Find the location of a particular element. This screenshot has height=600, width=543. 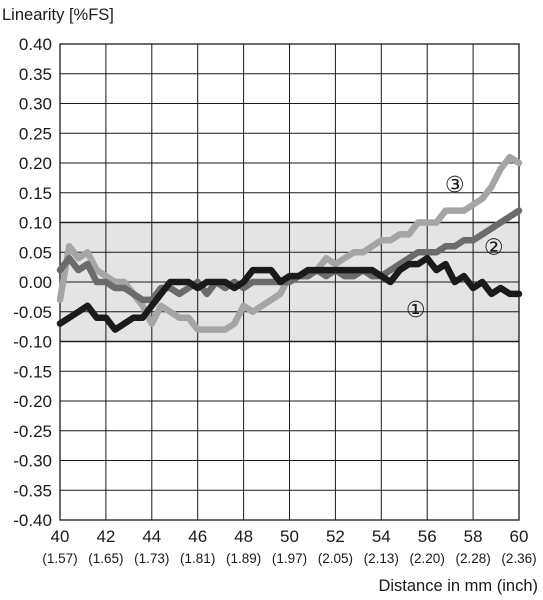

x-inch-label: (2.28) is located at coordinates (472, 558).